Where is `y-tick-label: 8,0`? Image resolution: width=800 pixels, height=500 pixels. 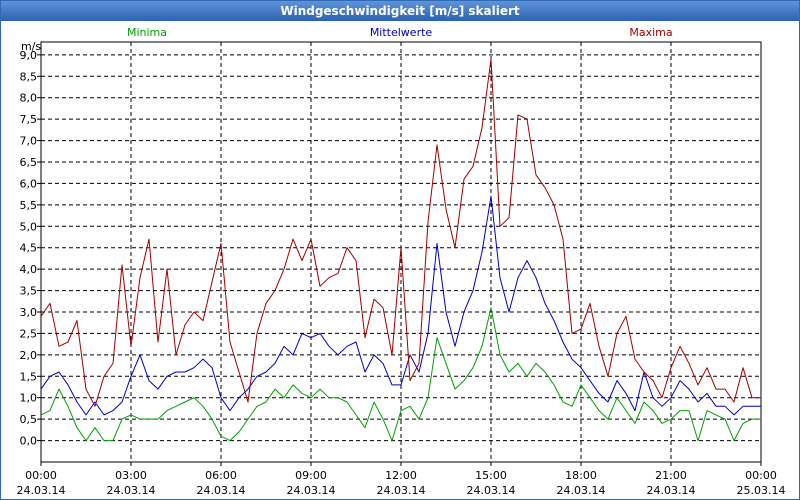
y-tick-label: 8,0 is located at coordinates (29, 98).